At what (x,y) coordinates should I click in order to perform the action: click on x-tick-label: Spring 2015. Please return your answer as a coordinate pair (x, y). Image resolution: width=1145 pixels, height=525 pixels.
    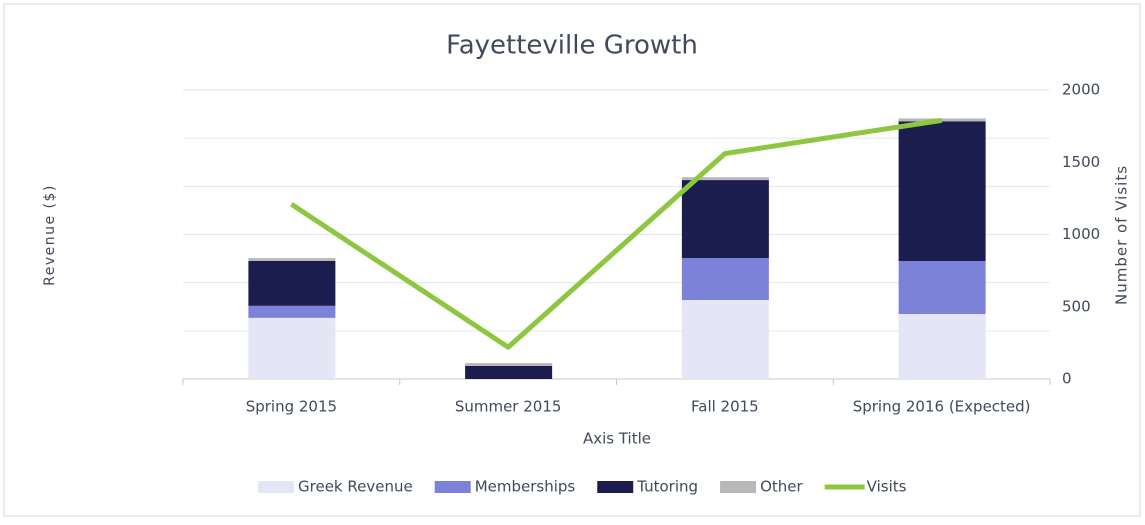
    Looking at the image, I should click on (291, 407).